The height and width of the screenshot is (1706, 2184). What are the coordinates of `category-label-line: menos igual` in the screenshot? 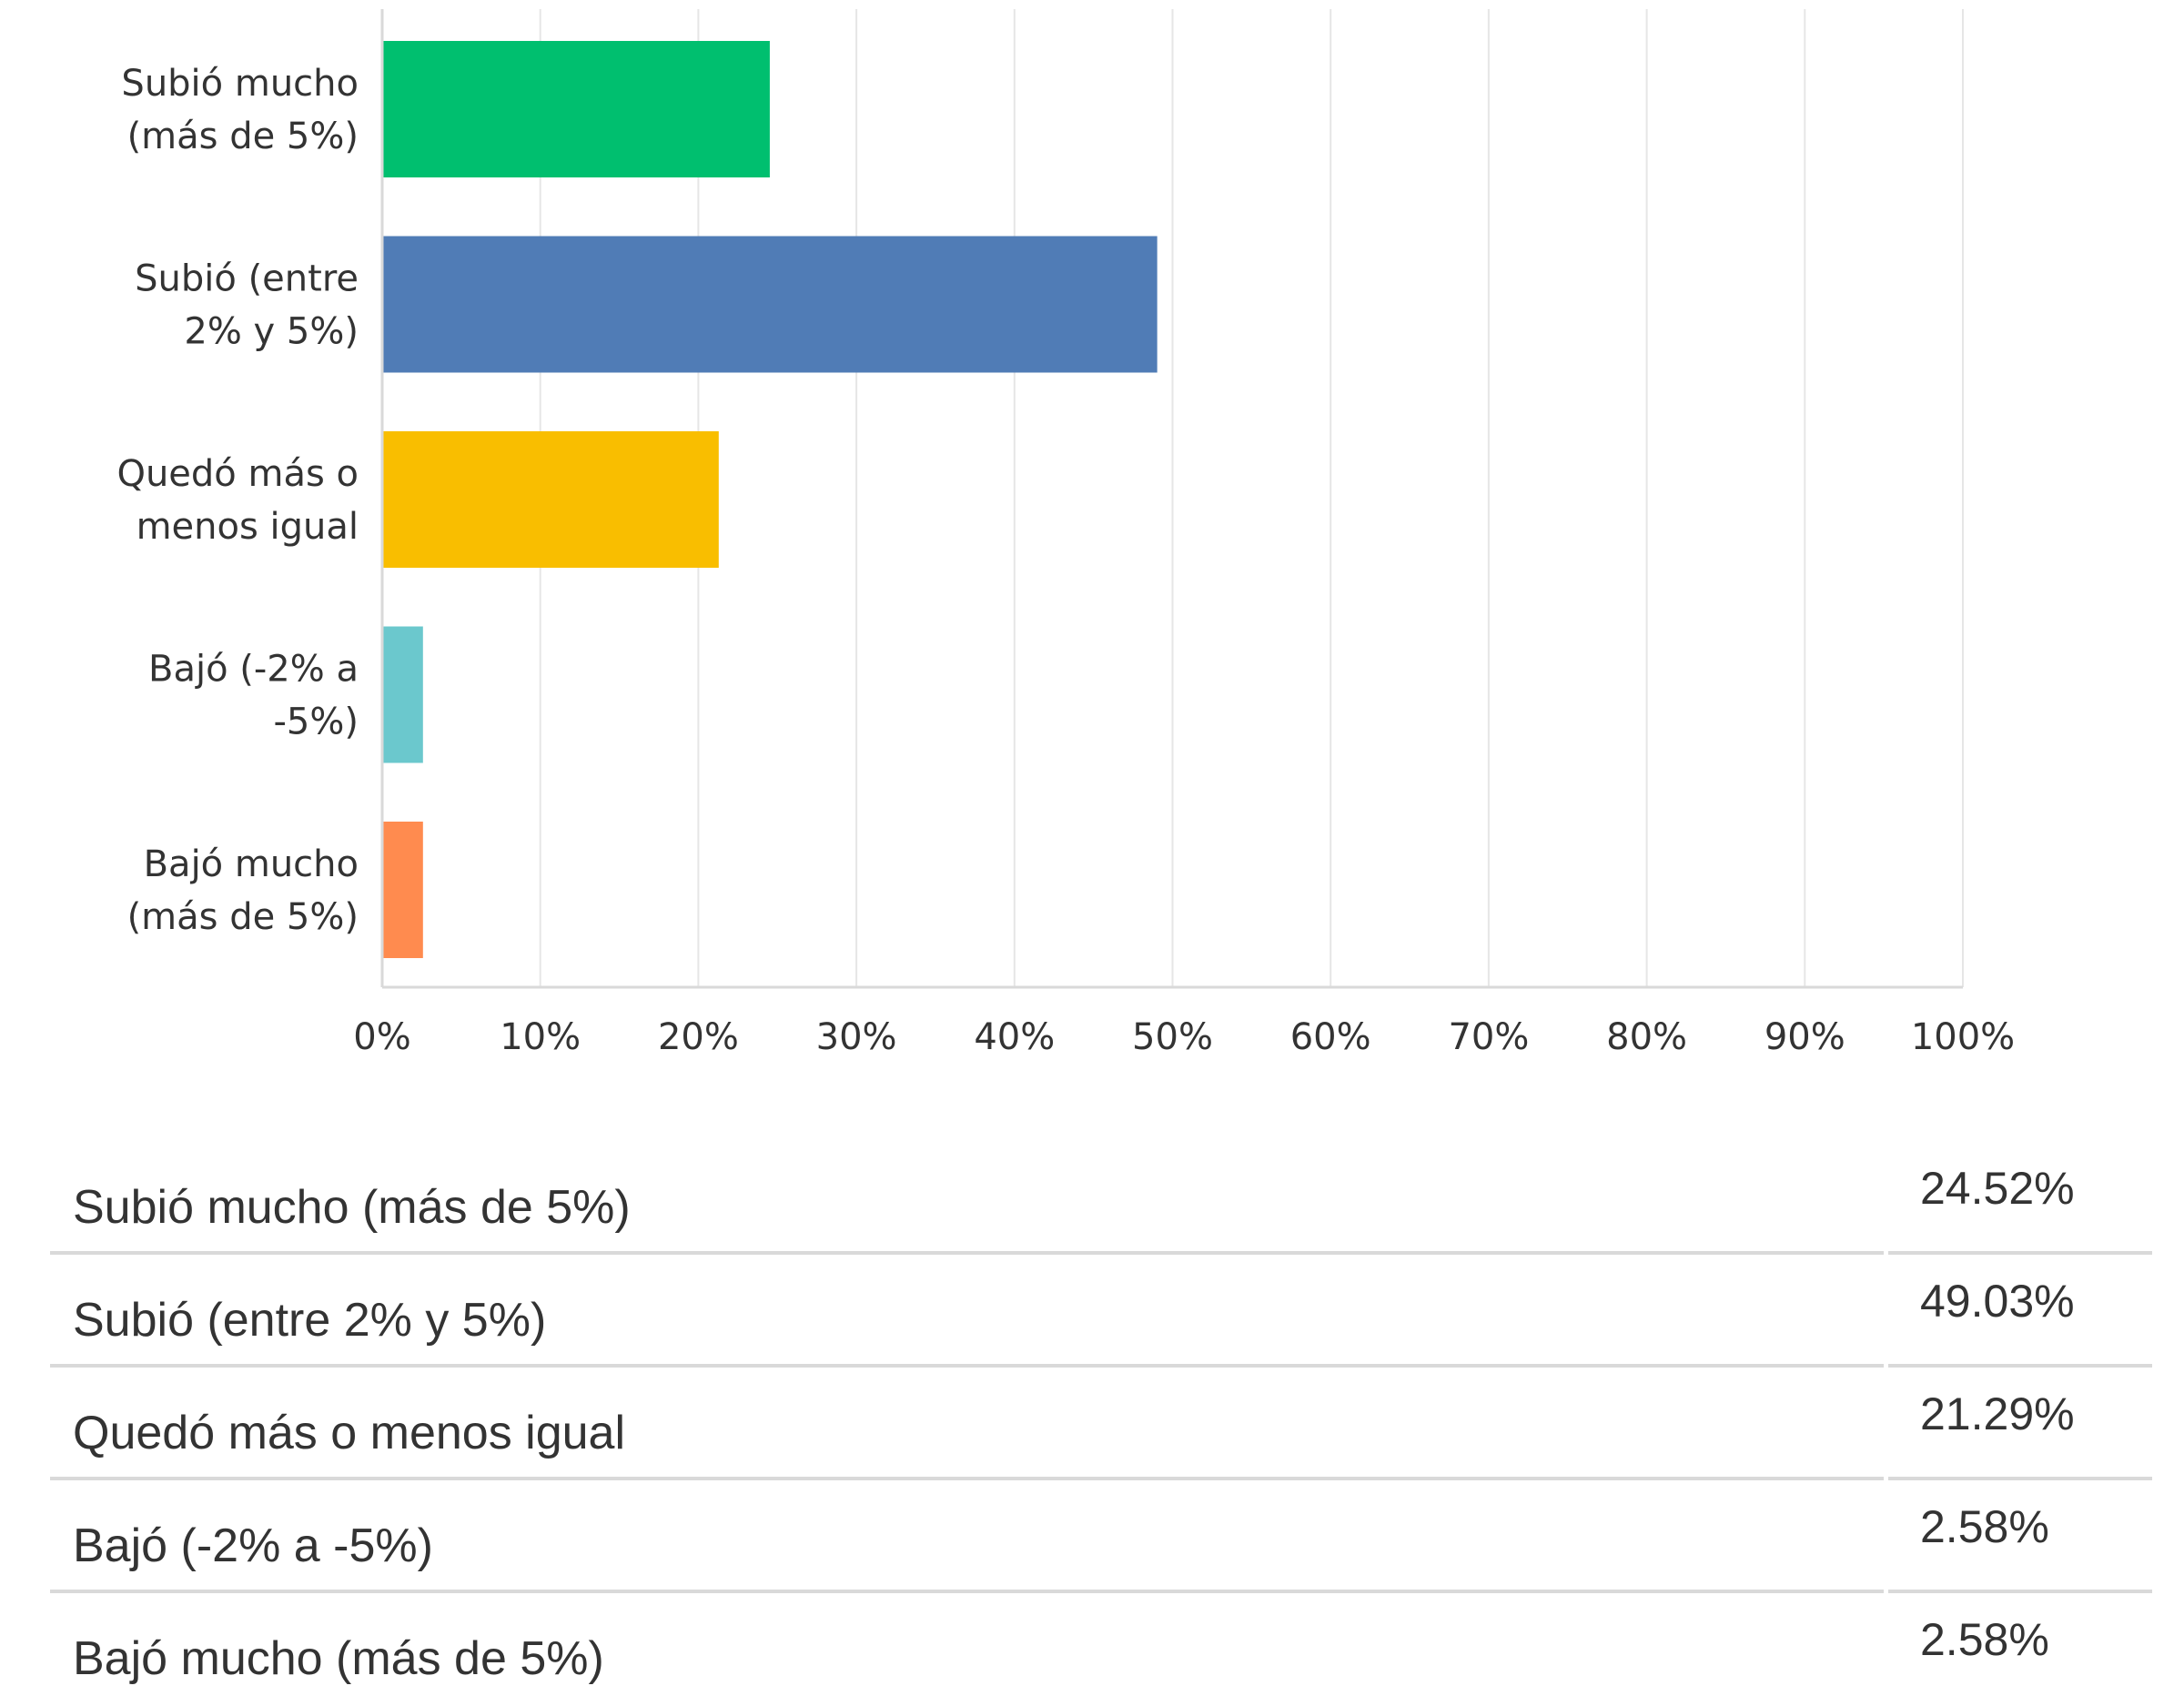 It's located at (248, 527).